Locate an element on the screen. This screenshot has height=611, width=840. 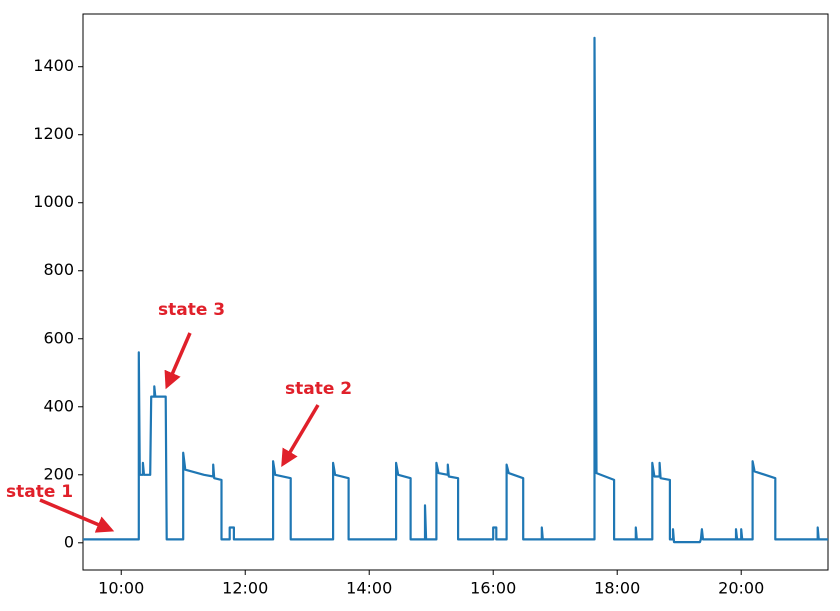
x-tick-label: 20:00 is located at coordinates (741, 588).